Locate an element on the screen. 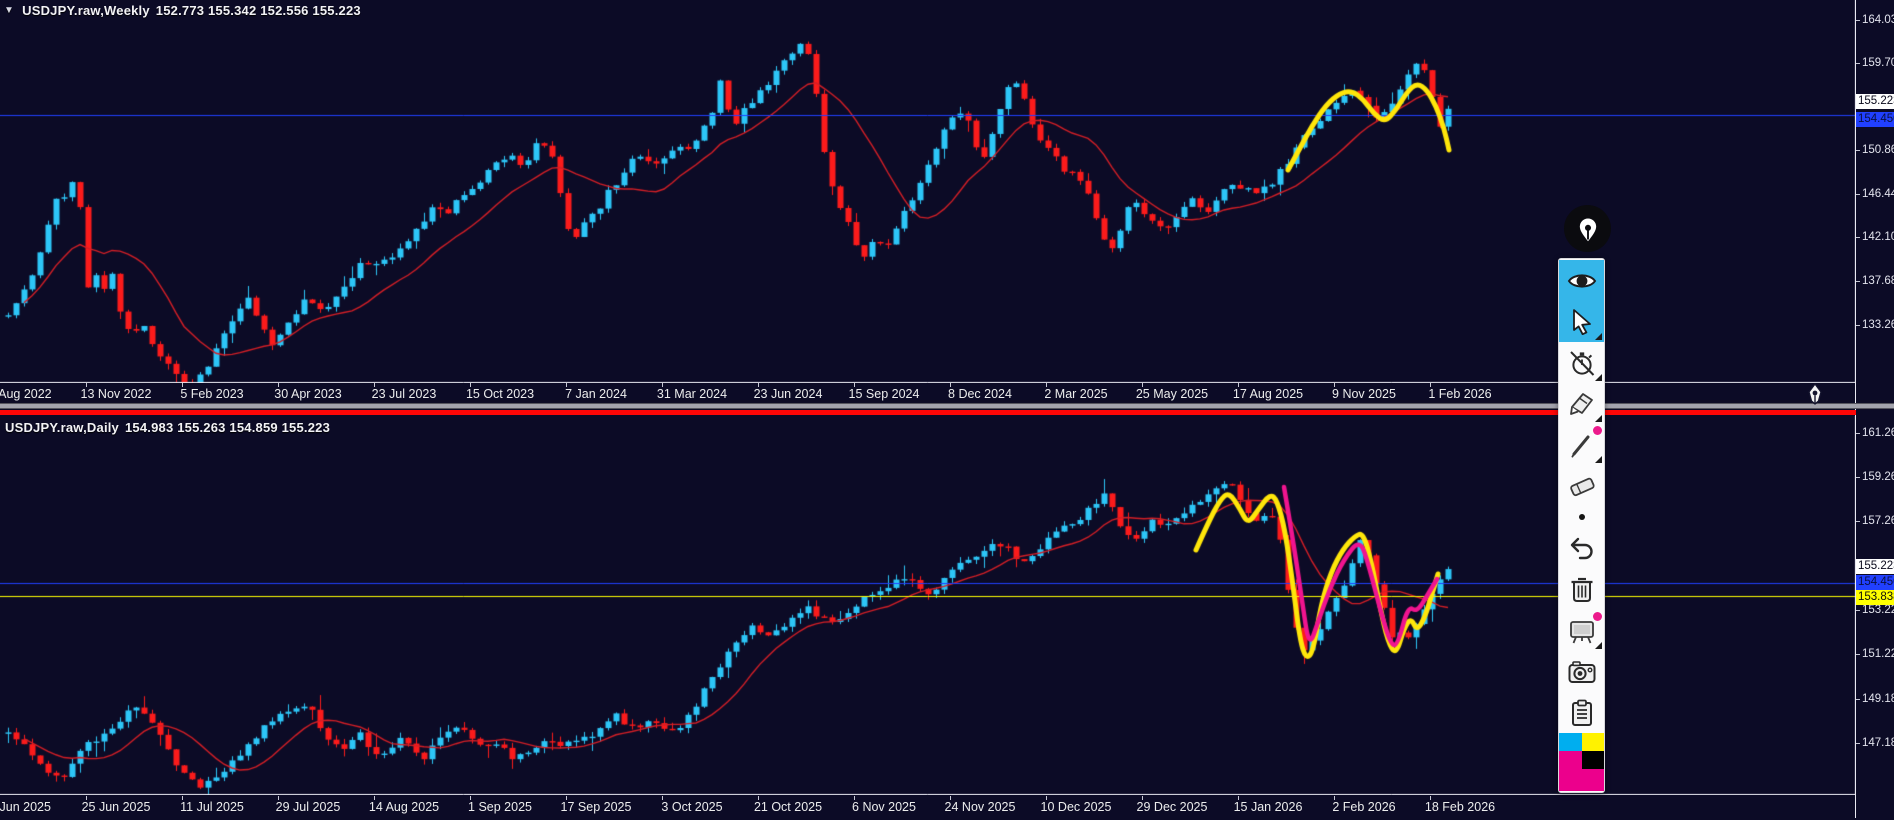  eraser-tool-button is located at coordinates (1581, 485).